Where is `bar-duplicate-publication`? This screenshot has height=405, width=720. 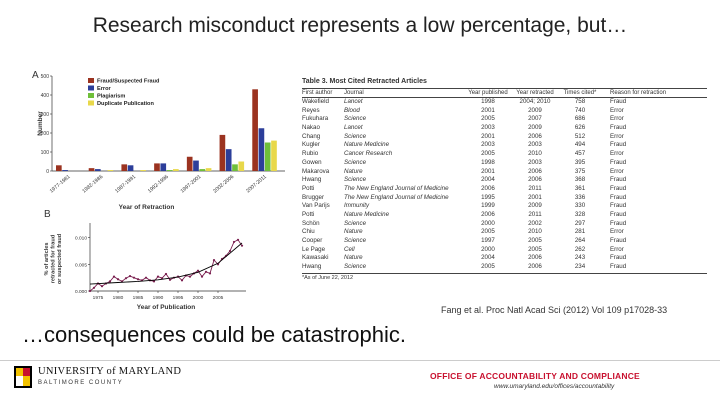 bar-duplicate-publication is located at coordinates (110, 170).